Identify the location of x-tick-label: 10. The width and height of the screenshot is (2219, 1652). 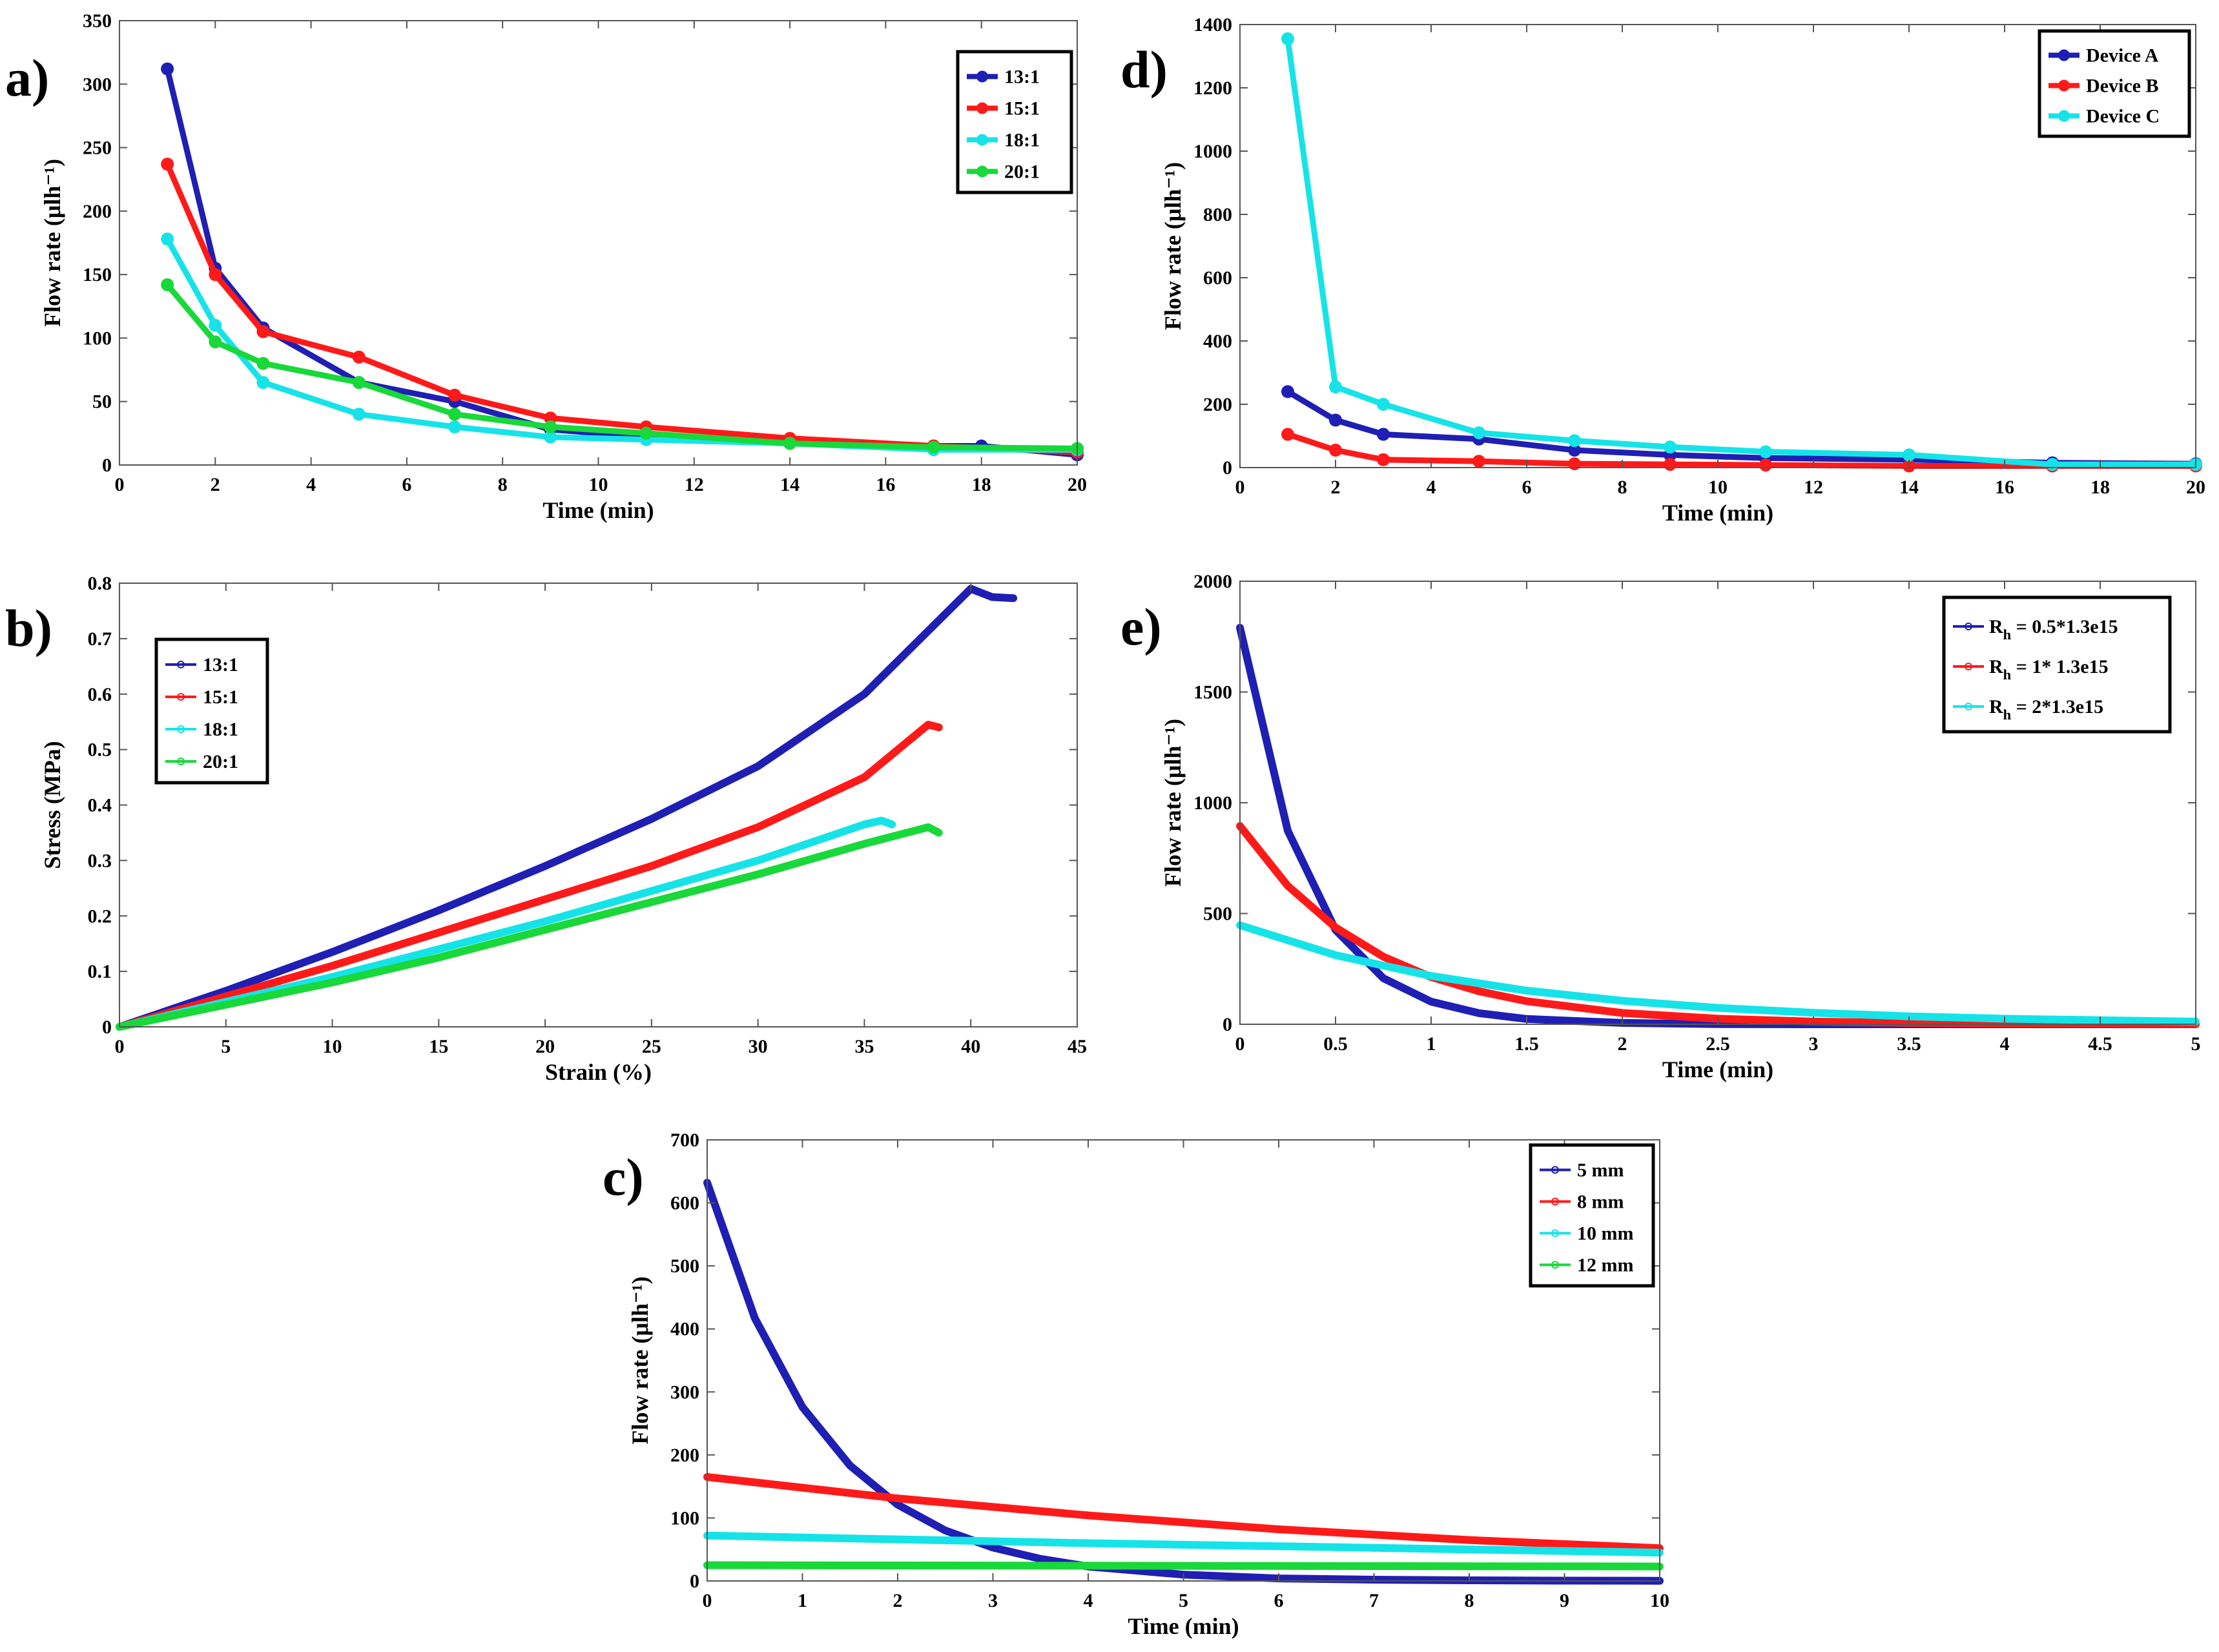
(598, 485).